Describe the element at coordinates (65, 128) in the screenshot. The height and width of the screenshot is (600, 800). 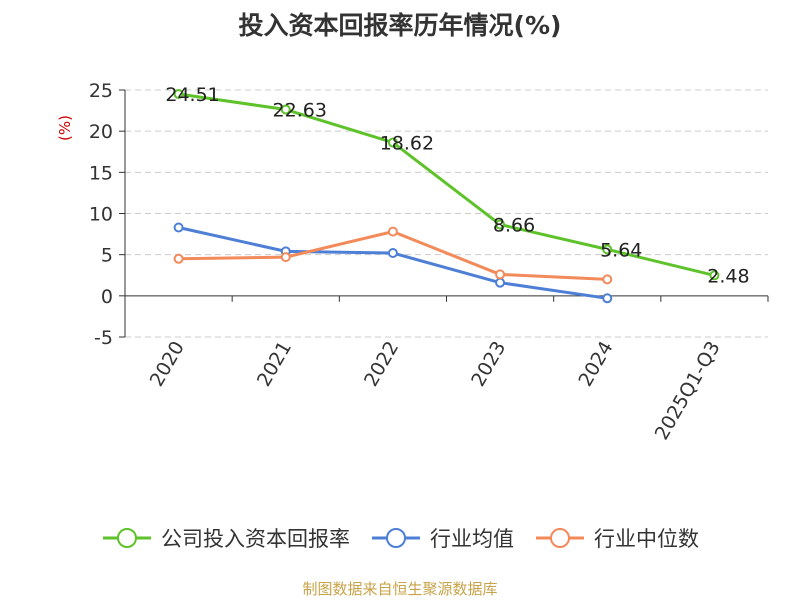
I see `y-axis-label: (%)` at that location.